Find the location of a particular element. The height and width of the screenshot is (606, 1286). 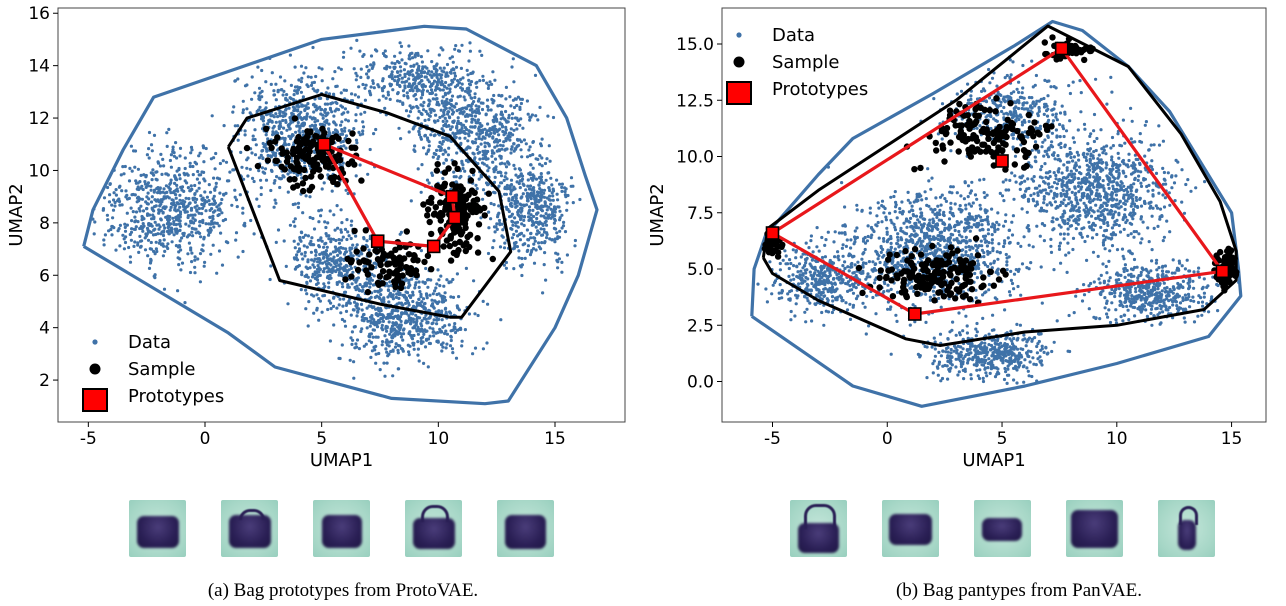

y-tick-label: 4 is located at coordinates (44, 329).